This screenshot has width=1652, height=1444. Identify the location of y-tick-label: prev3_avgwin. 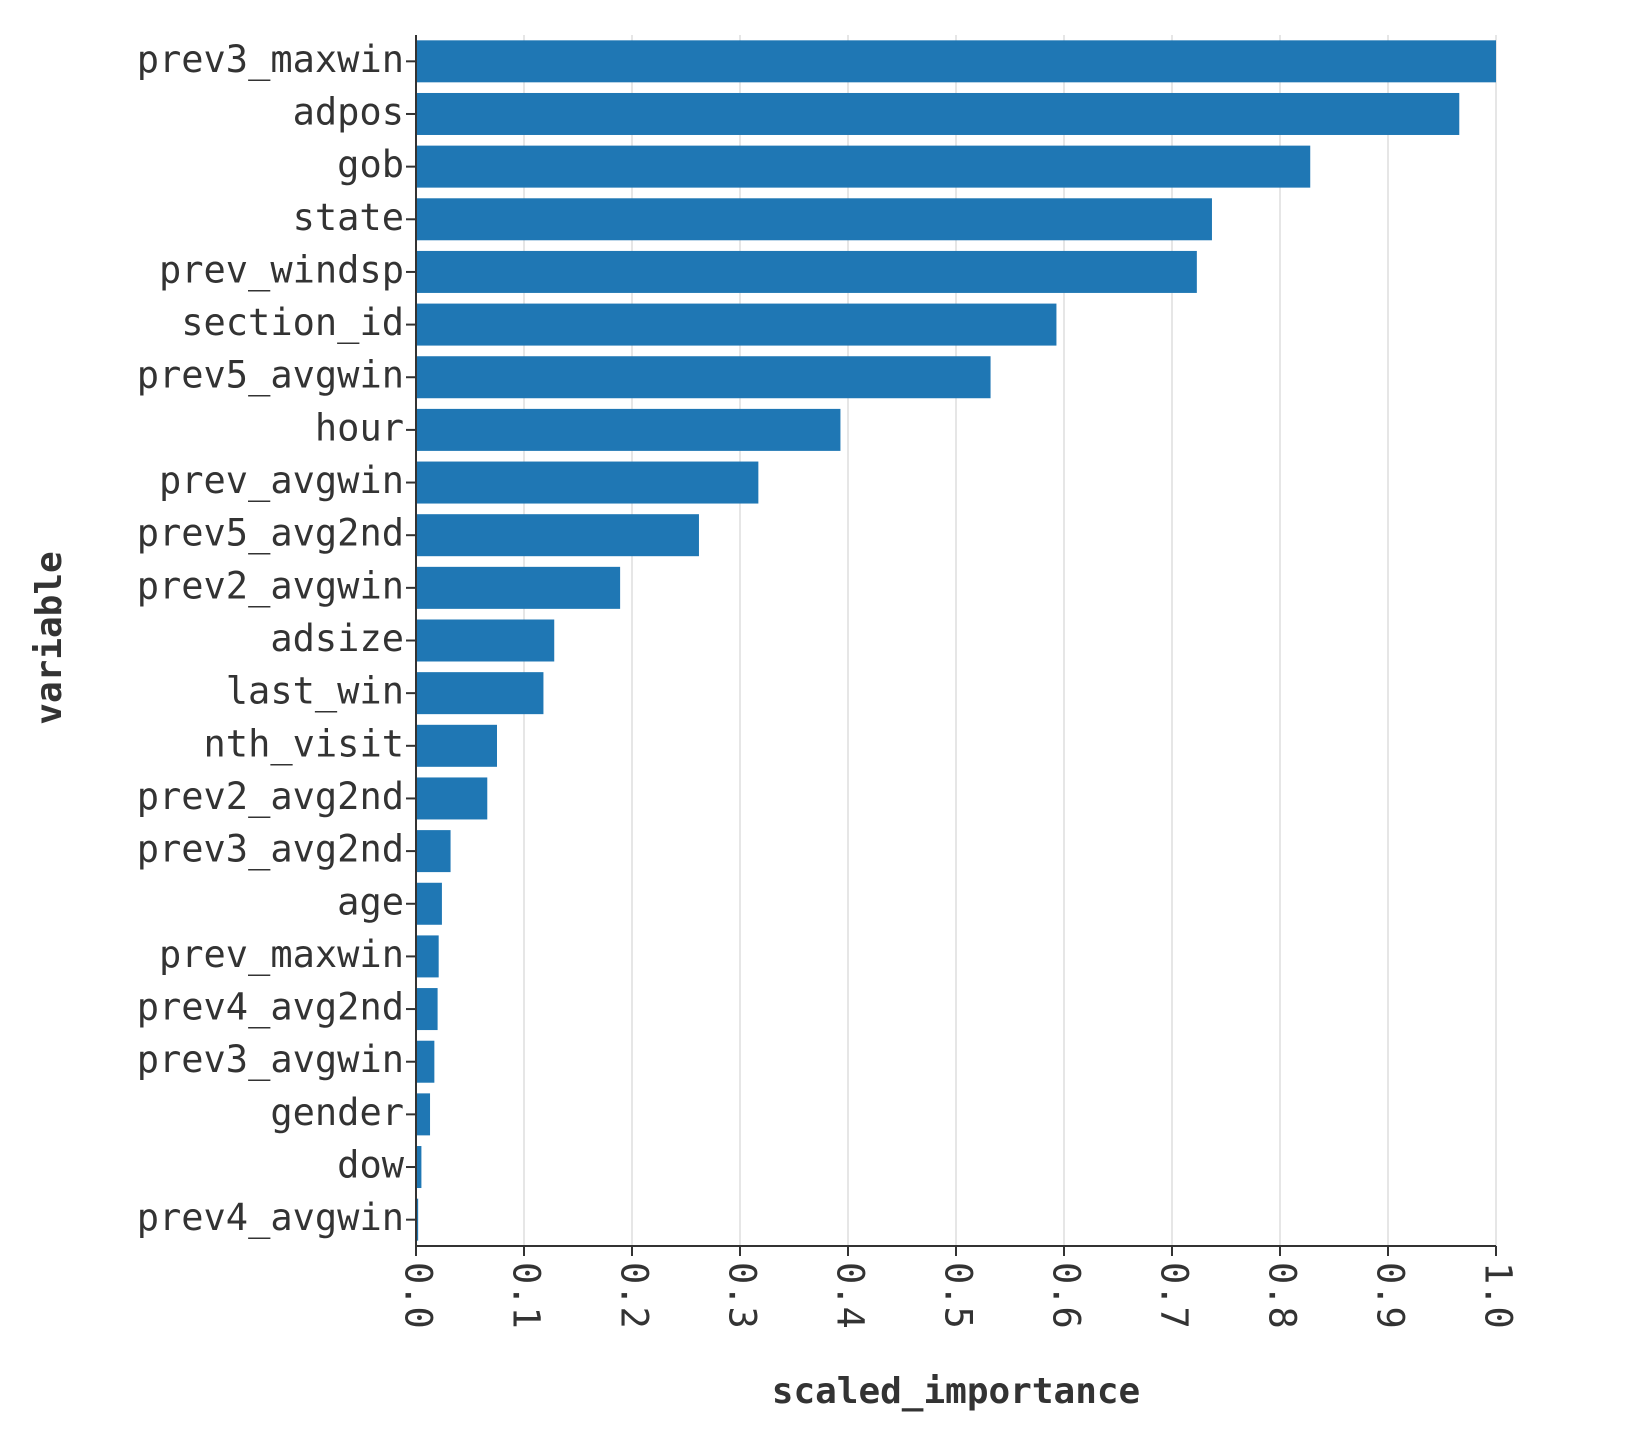
(270, 1060).